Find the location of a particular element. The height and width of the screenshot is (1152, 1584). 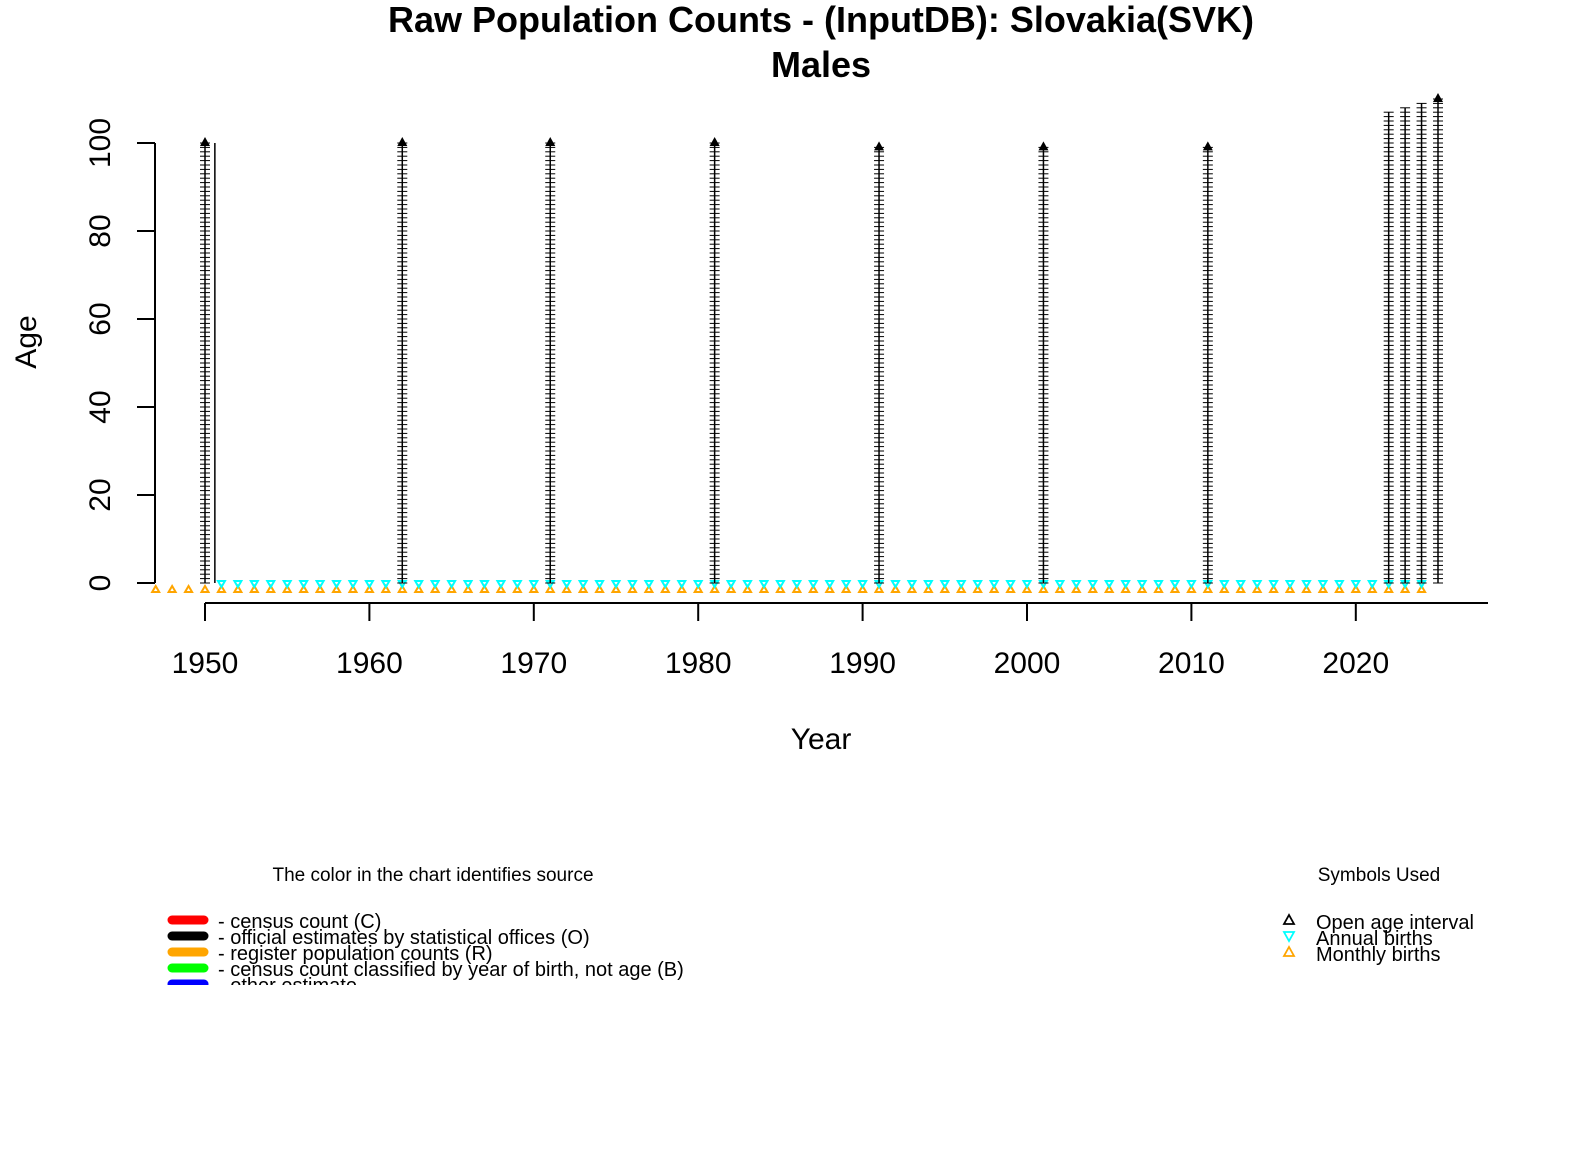

x-tick-label: 1970 is located at coordinates (533, 663).